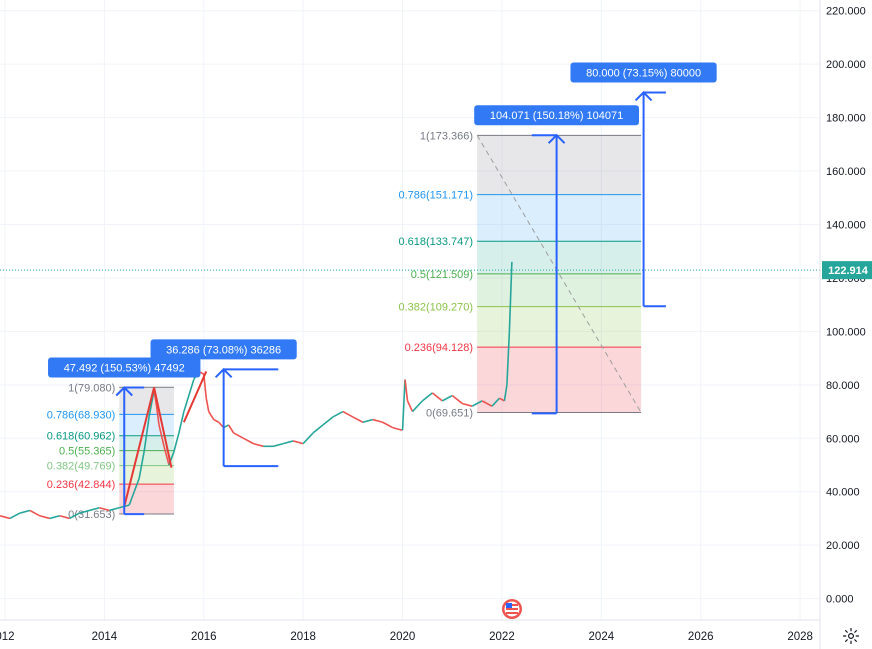 The width and height of the screenshot is (872, 649). I want to click on y-tick-label: 140.000, so click(846, 225).